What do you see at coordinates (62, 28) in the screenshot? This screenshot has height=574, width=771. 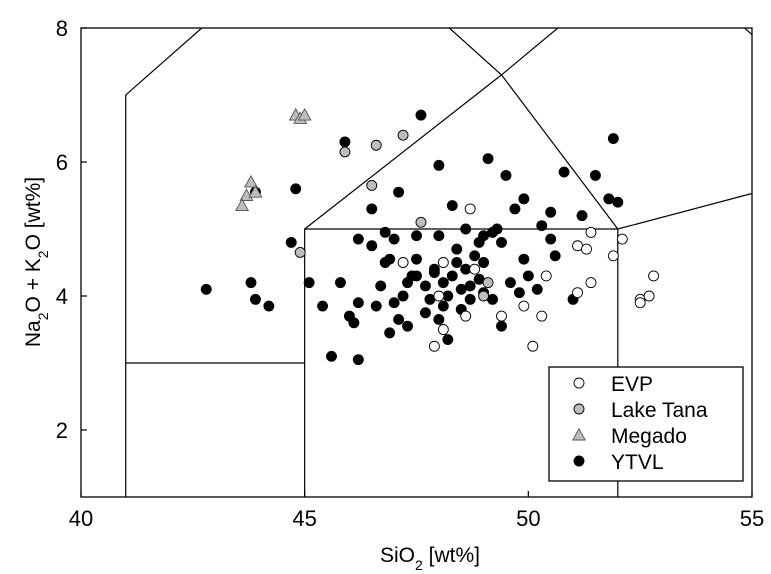 I see `y-tick-label: 8` at bounding box center [62, 28].